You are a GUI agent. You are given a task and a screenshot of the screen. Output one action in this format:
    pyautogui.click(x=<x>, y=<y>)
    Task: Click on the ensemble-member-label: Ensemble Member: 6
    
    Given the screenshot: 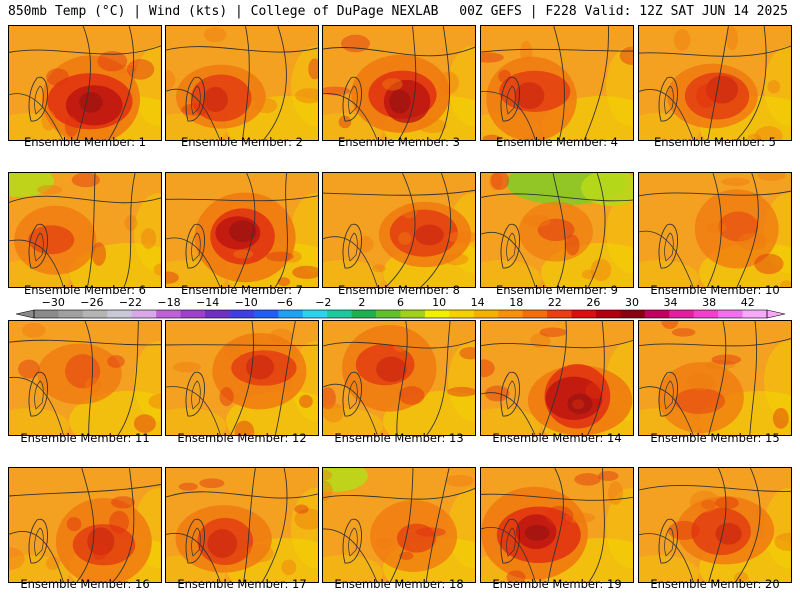 What is the action you would take?
    pyautogui.click(x=85, y=290)
    